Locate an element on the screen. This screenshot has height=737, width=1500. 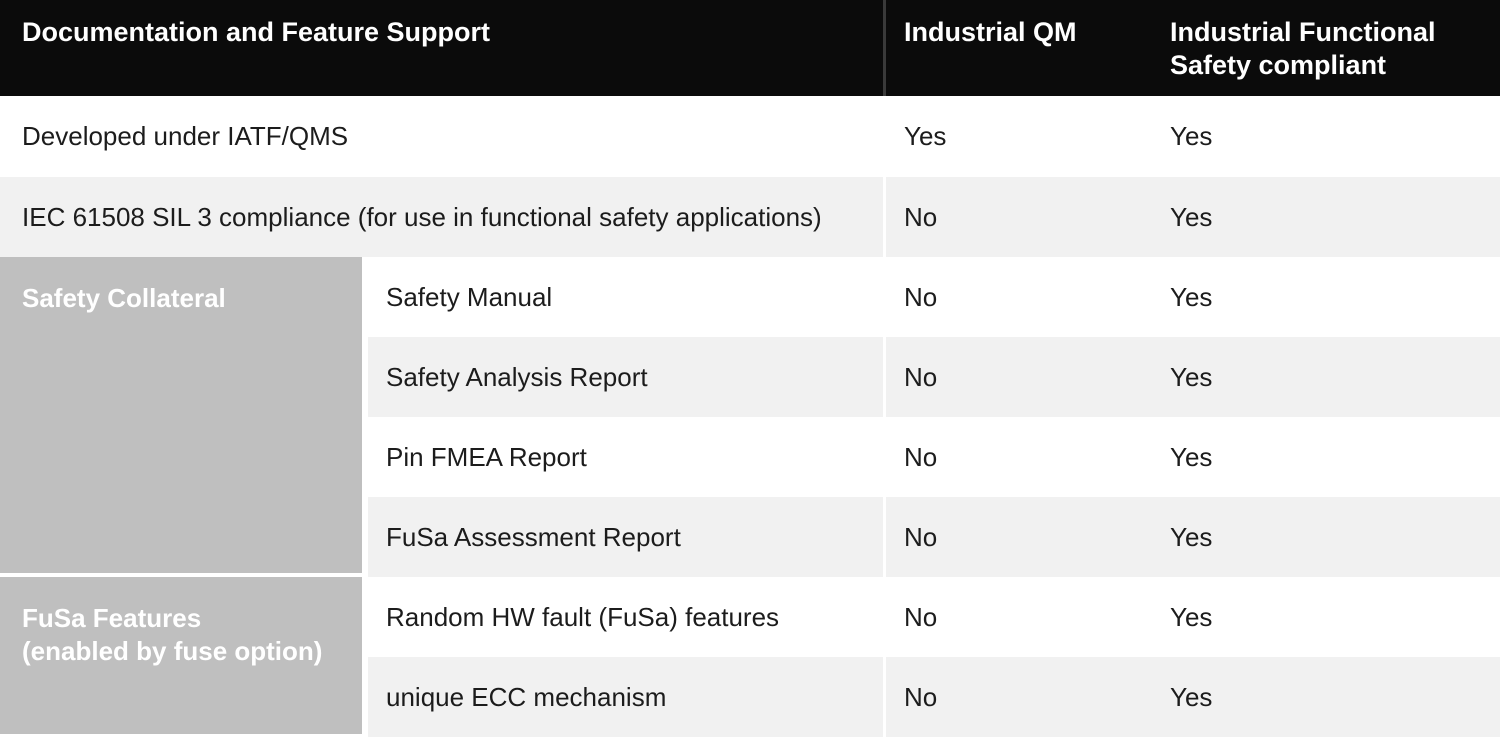
row-group-safety-collateral: Safety Collateral is located at coordinates (181, 417).